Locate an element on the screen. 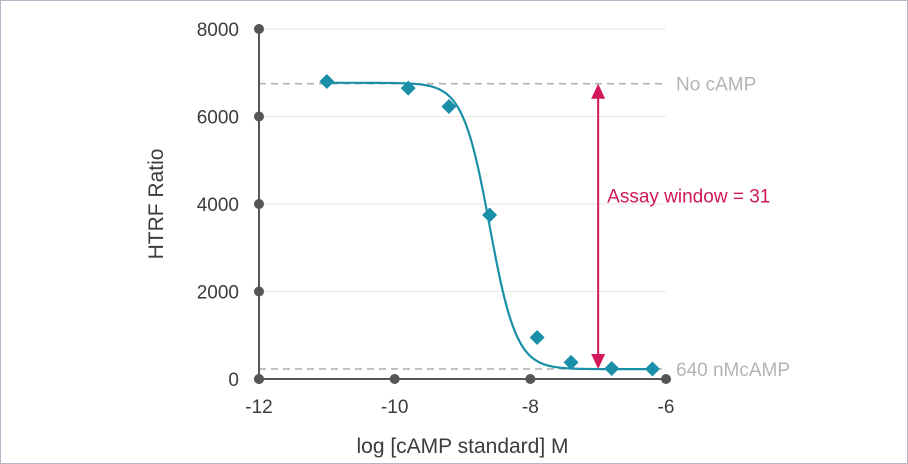  y-axis-title: HTRF Ratio is located at coordinates (156, 204).